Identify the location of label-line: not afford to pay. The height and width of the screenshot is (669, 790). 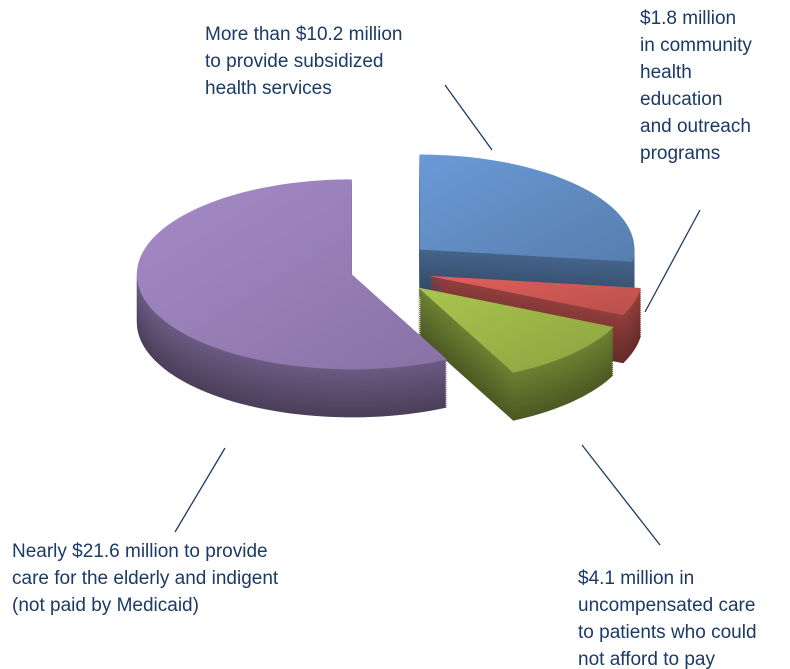
(646, 659).